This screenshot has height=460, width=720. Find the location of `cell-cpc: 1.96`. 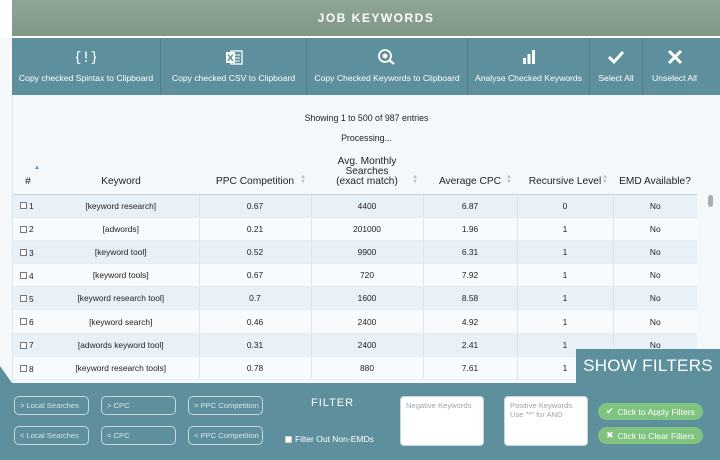

cell-cpc: 1.96 is located at coordinates (470, 229).